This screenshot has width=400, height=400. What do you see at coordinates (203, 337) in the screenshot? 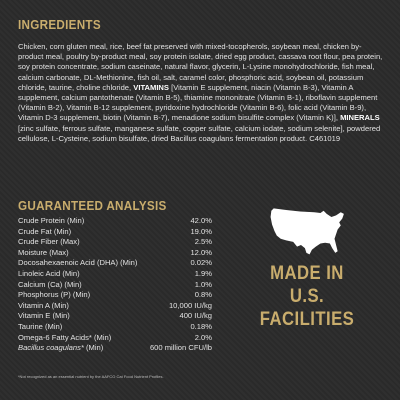
I see `nutrient-value: 2.0%` at bounding box center [203, 337].